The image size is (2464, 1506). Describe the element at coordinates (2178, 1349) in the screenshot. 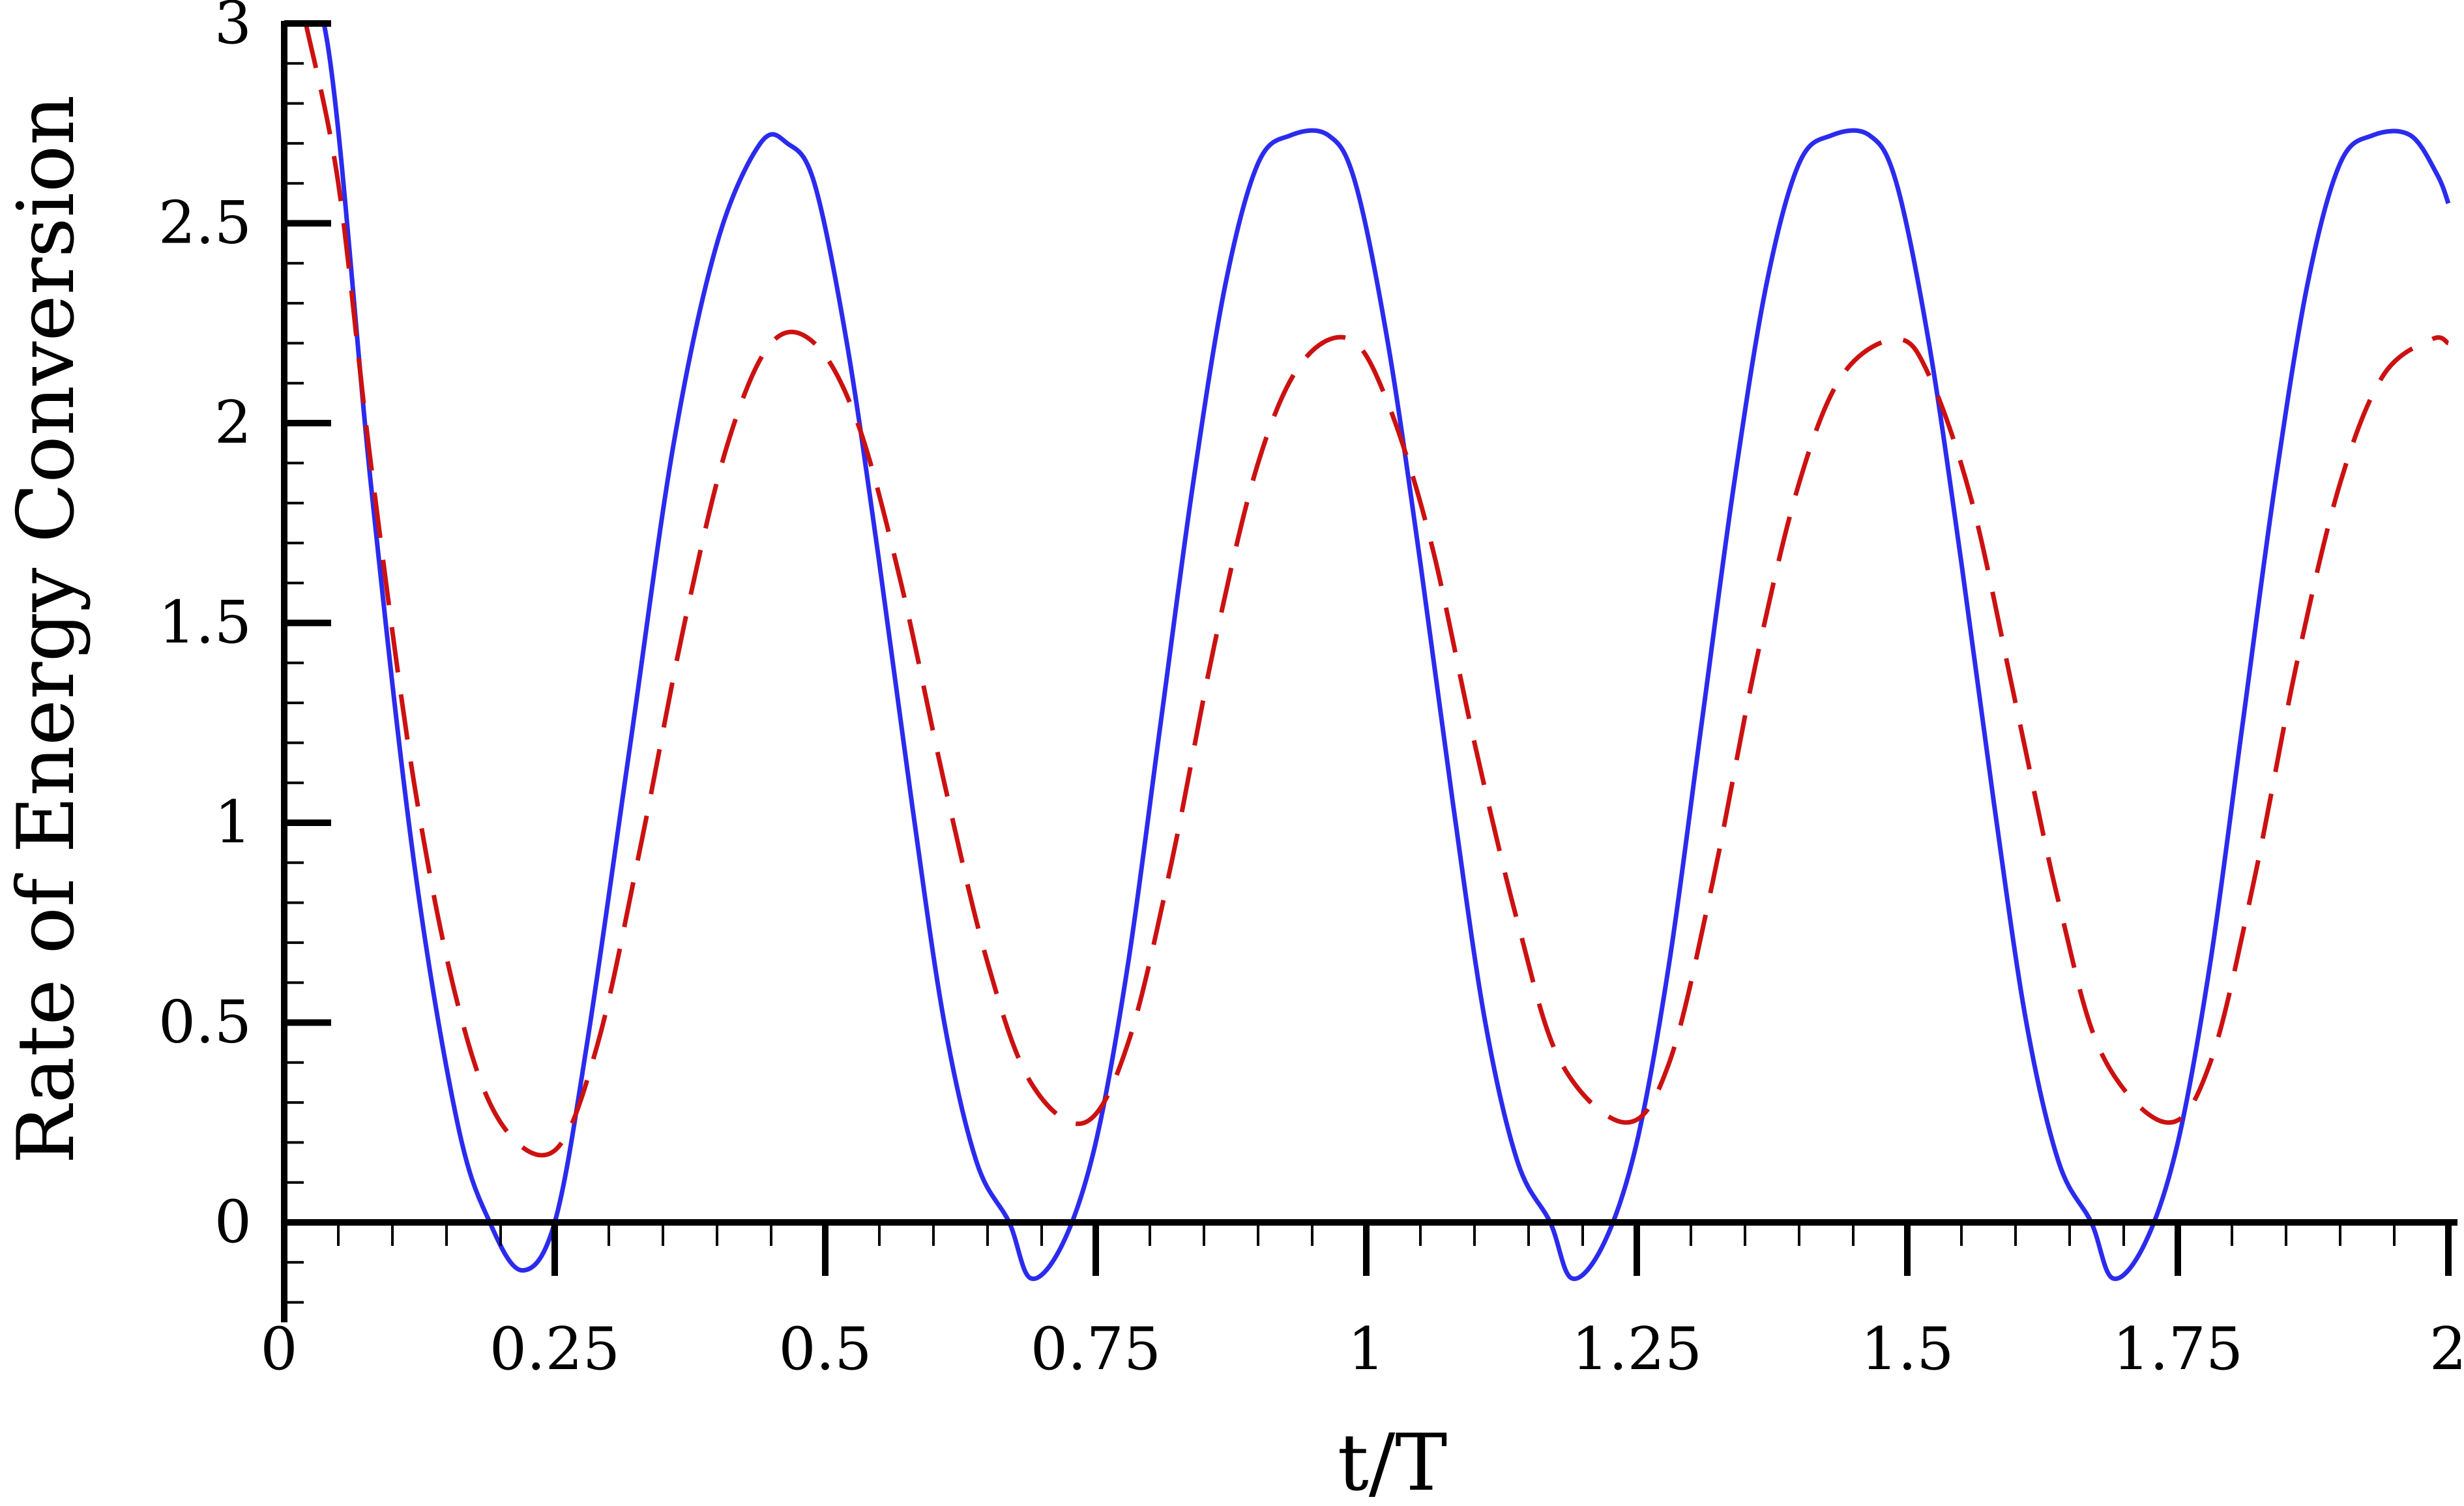

I see `x-tick-label: 1.75` at that location.